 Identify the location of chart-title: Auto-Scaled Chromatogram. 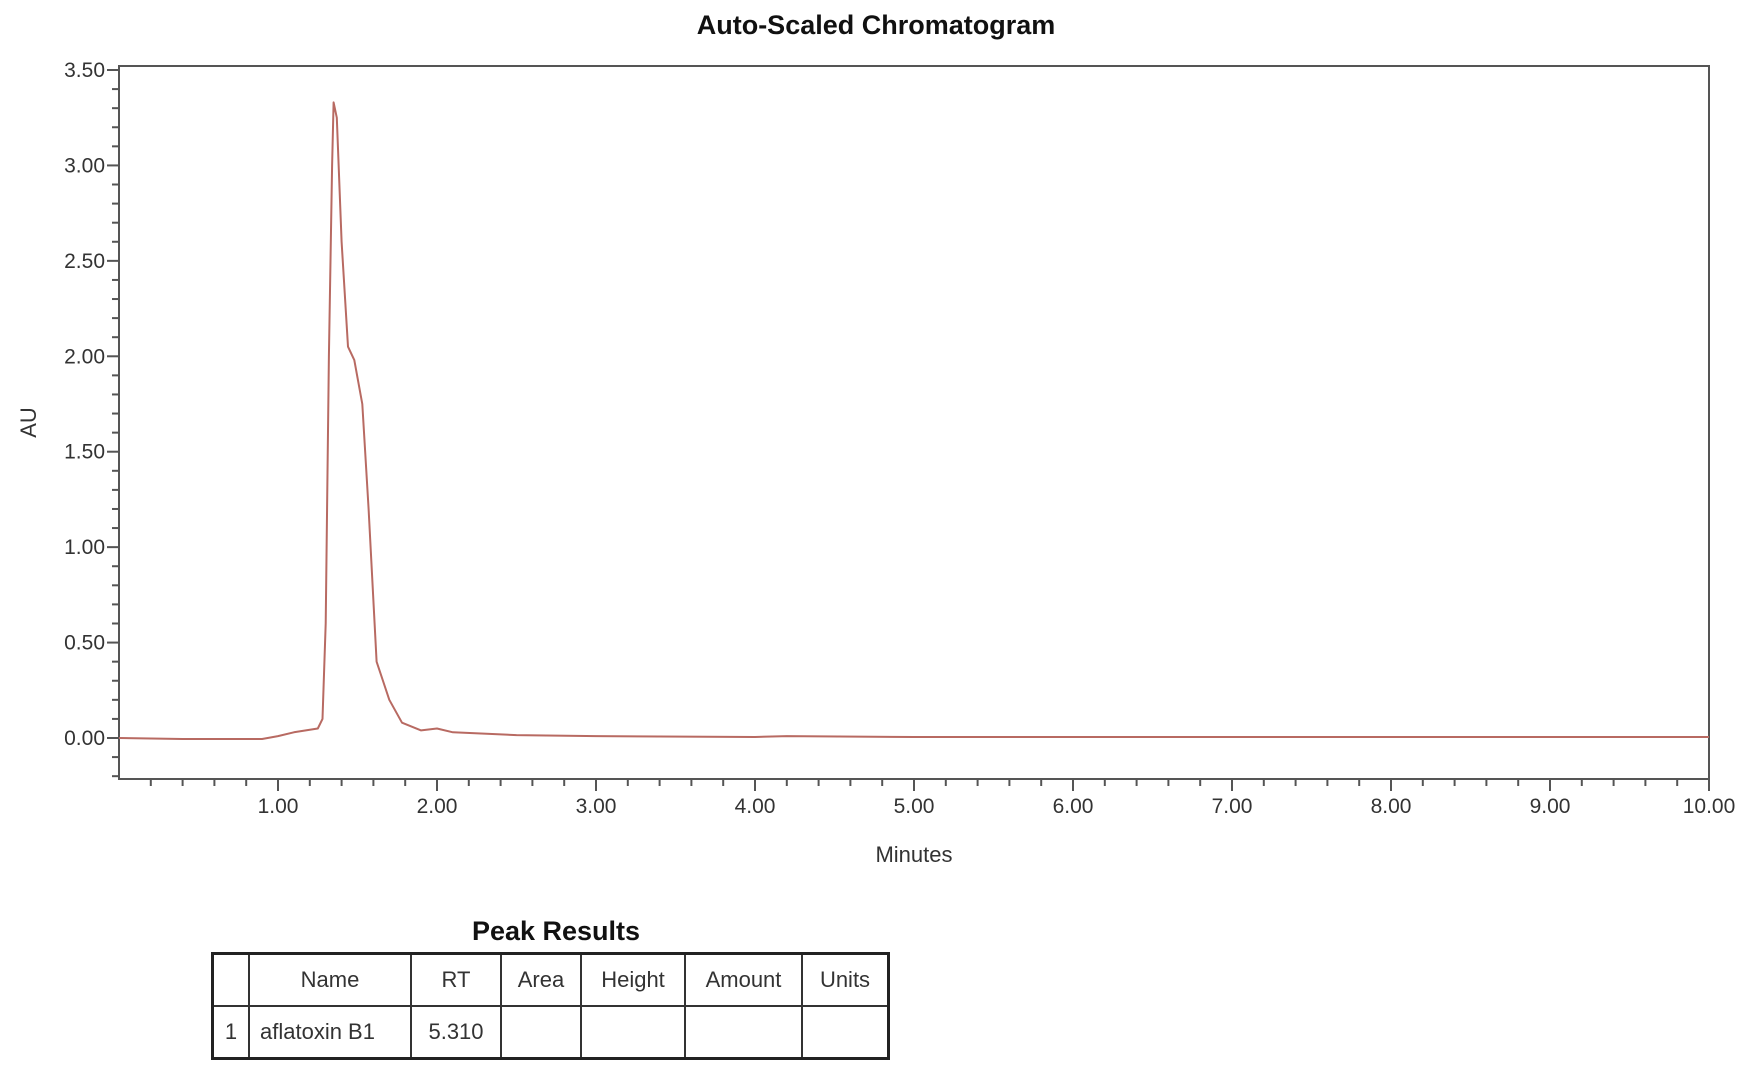
(876, 25).